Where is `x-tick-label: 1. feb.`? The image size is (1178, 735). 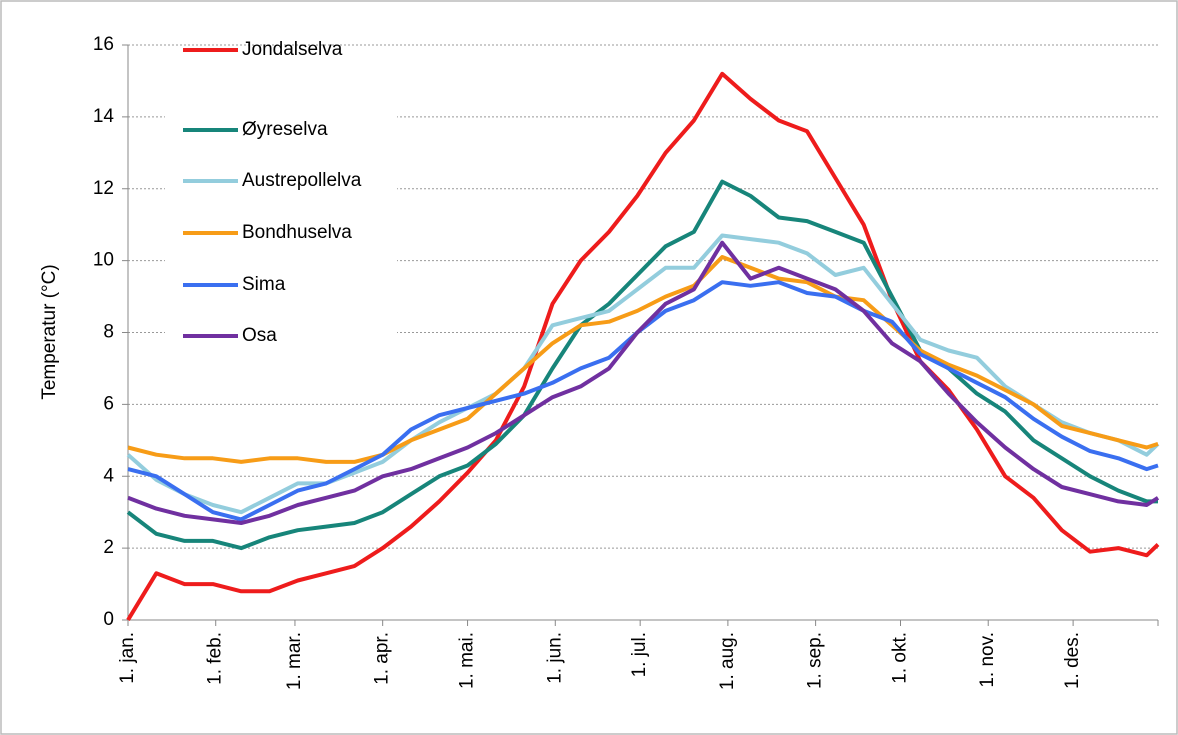
x-tick-label: 1. feb. is located at coordinates (215, 658).